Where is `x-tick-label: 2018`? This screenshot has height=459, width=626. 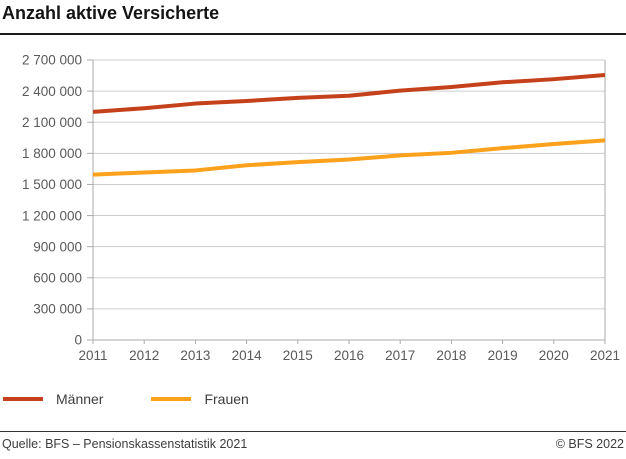 x-tick-label: 2018 is located at coordinates (451, 355).